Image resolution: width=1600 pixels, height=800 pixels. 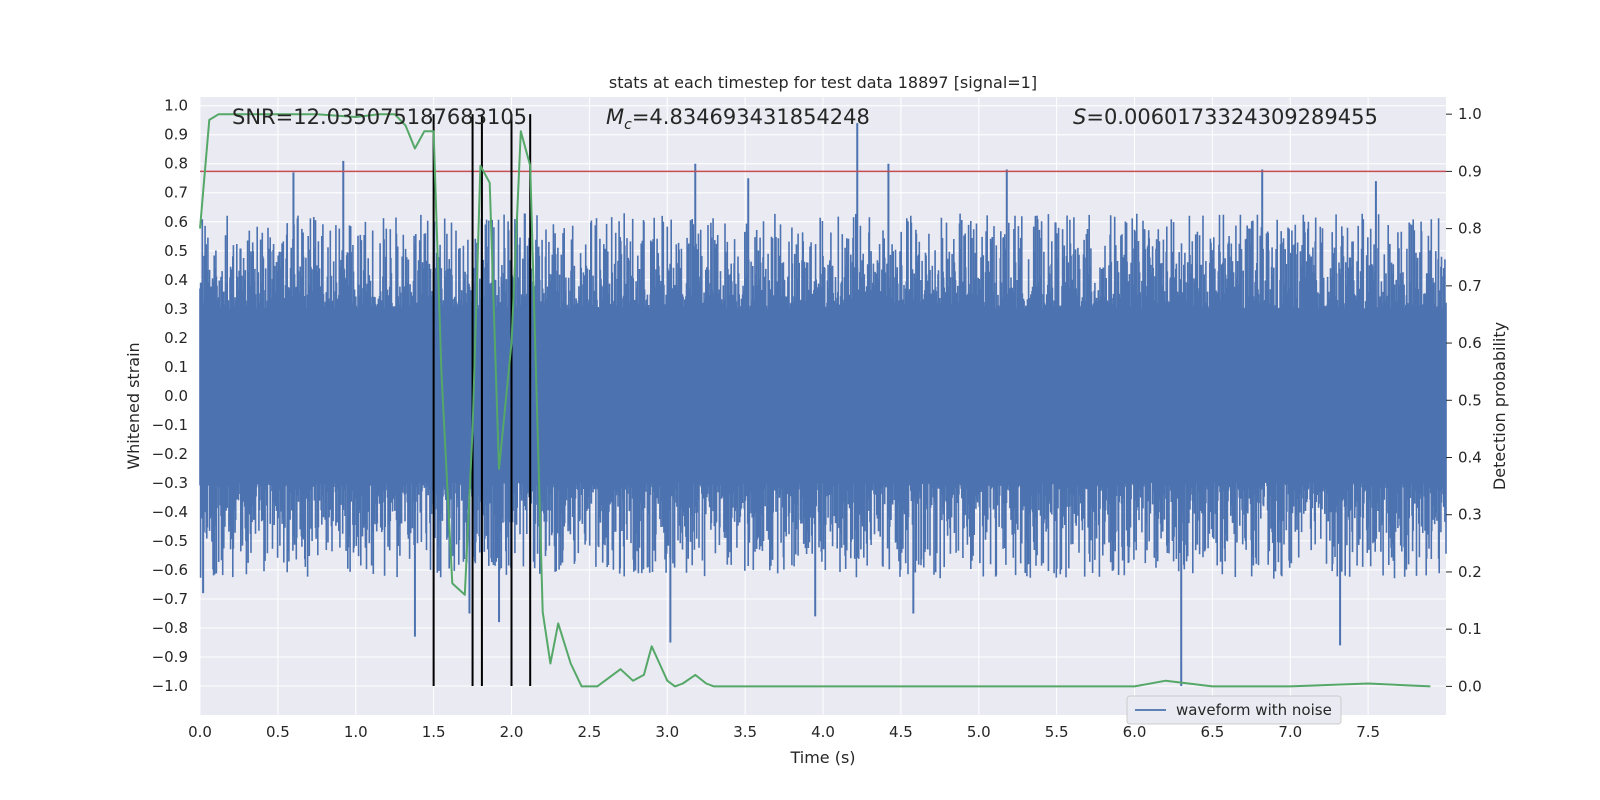 What do you see at coordinates (356, 732) in the screenshot?
I see `x-tick-label: 1.0` at bounding box center [356, 732].